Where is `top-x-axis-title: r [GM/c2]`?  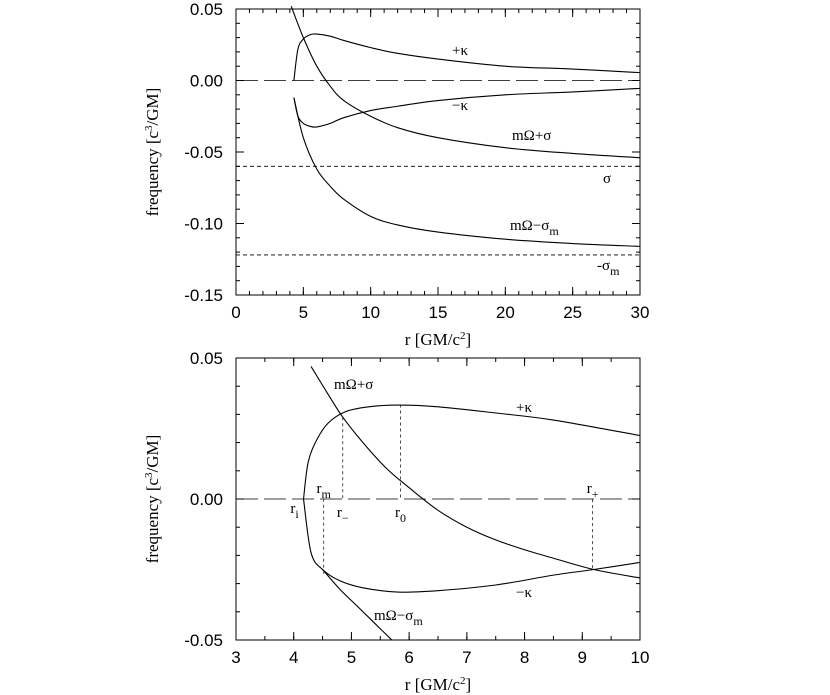
top-x-axis-title: r [GM/c2] is located at coordinates (438, 339).